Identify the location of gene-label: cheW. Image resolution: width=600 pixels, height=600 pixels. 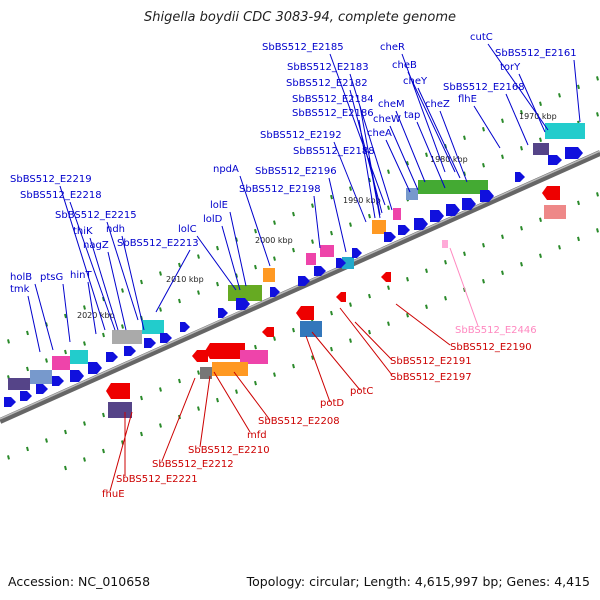
(387, 119).